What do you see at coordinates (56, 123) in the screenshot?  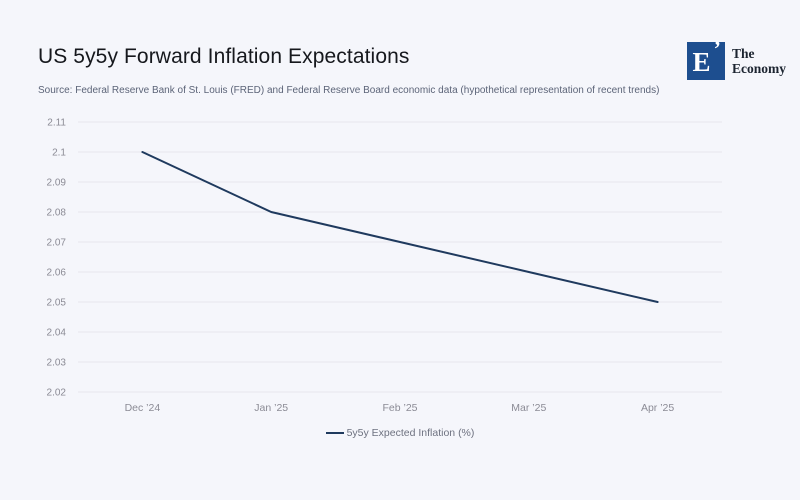 I see `y-tick-label: 2.11` at bounding box center [56, 123].